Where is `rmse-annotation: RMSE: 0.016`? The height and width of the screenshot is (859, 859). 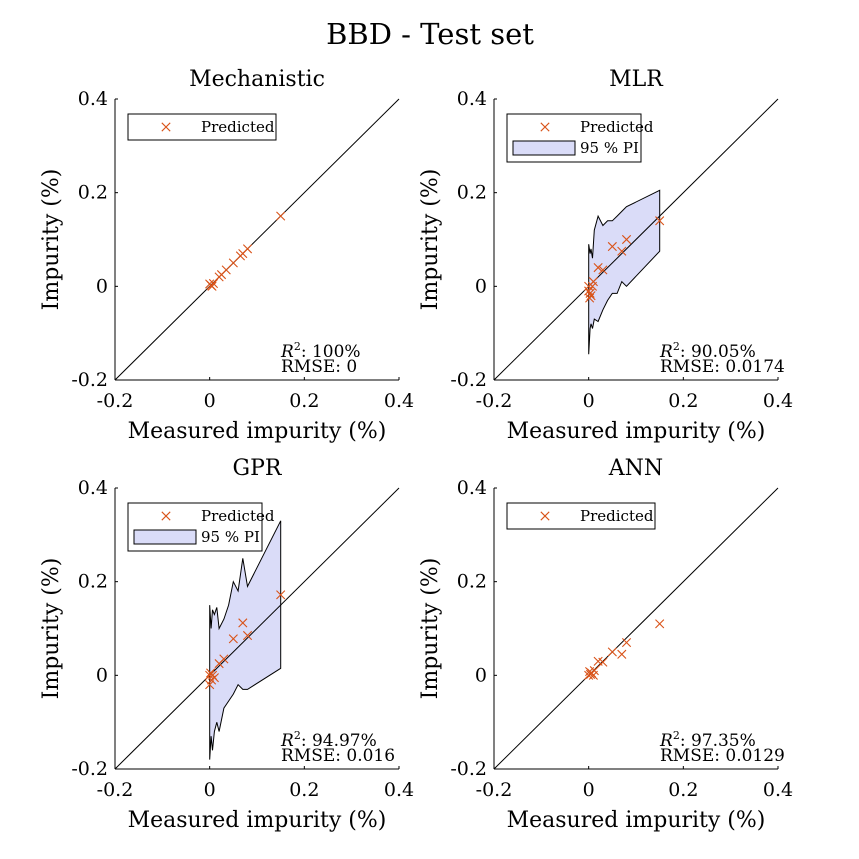
rmse-annotation: RMSE: 0.016 is located at coordinates (338, 756).